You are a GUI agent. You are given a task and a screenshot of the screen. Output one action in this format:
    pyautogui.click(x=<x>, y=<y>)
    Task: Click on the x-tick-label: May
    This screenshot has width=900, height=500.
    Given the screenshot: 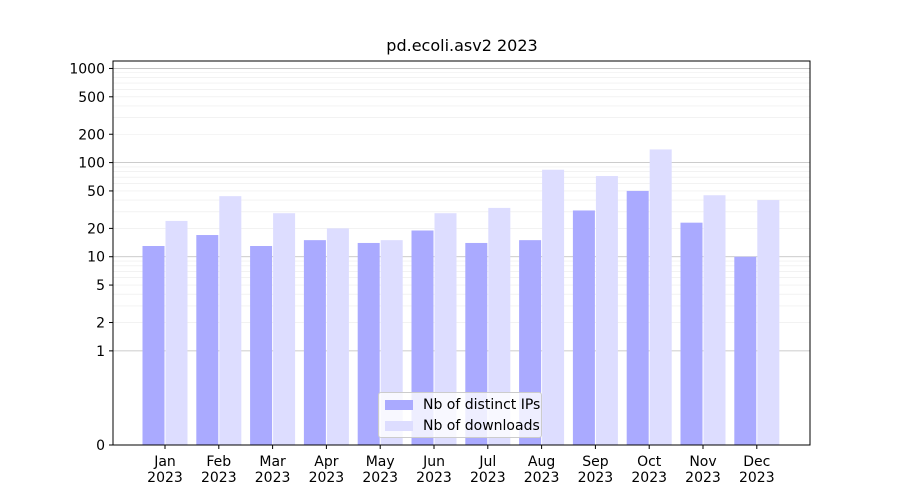 What is the action you would take?
    pyautogui.click(x=380, y=462)
    